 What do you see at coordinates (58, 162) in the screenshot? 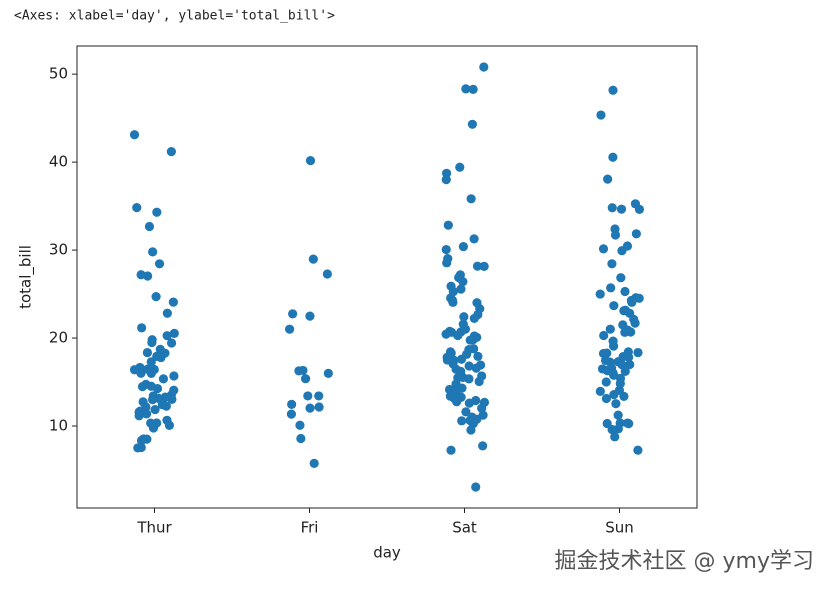
I see `y-tick-label: 40` at bounding box center [58, 162].